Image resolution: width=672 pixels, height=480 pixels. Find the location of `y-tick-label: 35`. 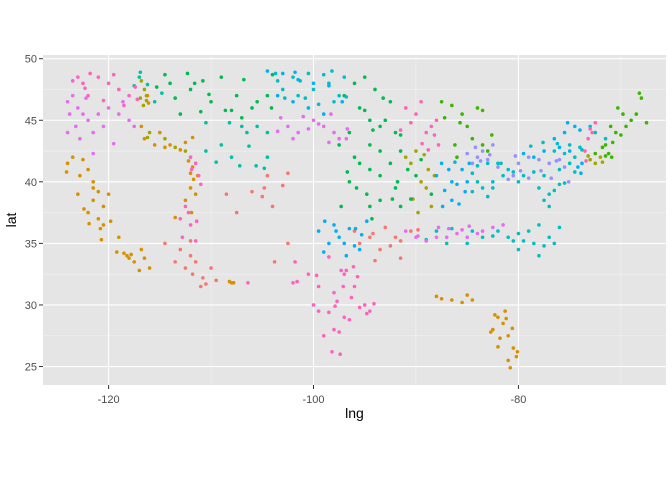

y-tick-label: 35 is located at coordinates (31, 244).